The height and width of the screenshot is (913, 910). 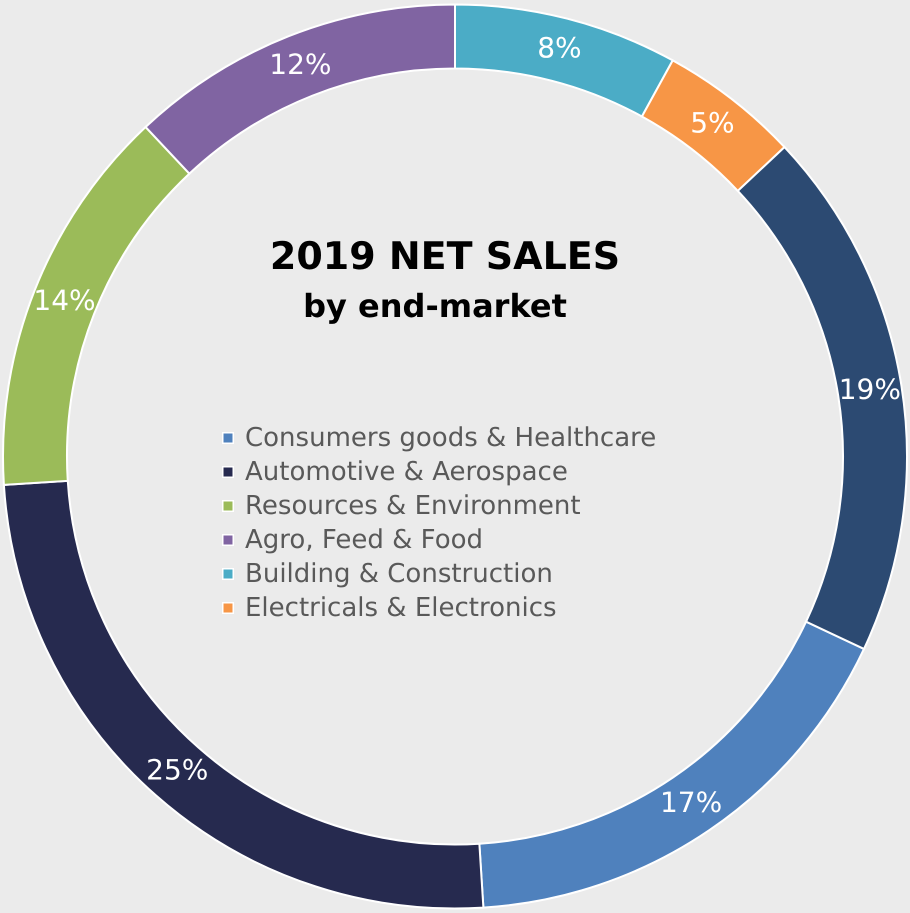 I want to click on data-label: 8%, so click(x=559, y=48).